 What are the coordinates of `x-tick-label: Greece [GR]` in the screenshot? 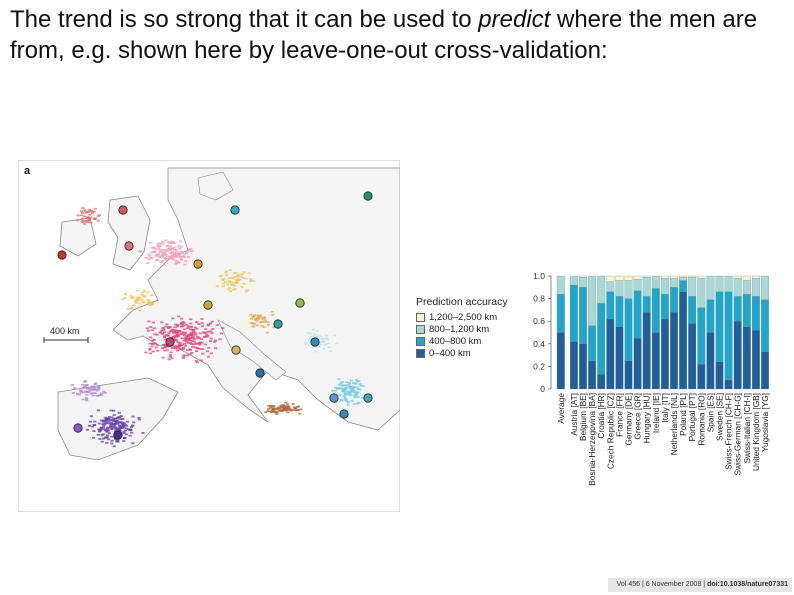 It's located at (638, 416).